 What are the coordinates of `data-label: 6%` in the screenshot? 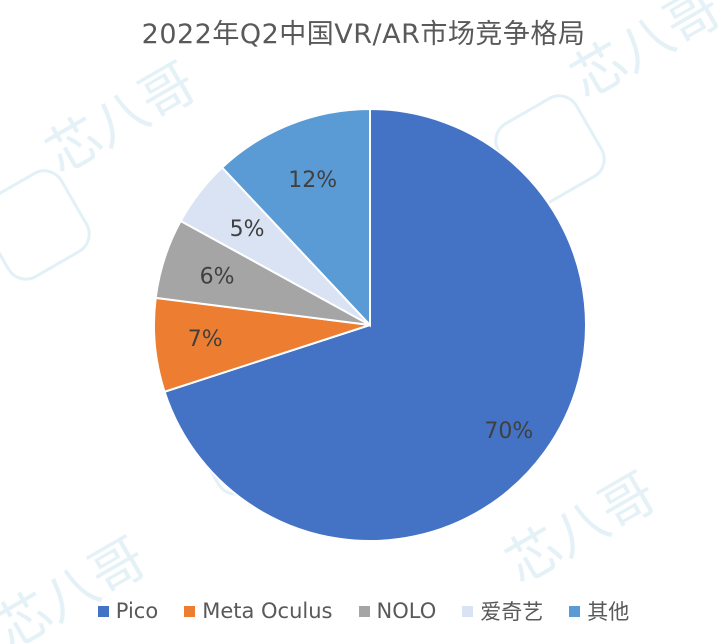 It's located at (217, 276).